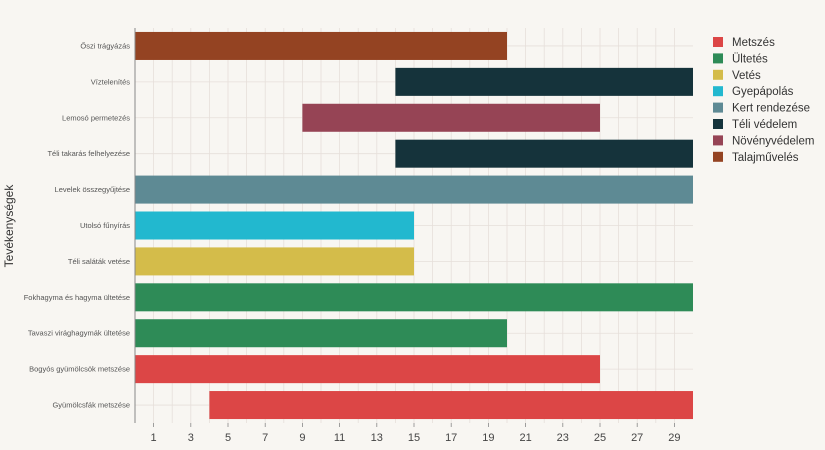 The height and width of the screenshot is (450, 825). What do you see at coordinates (488, 438) in the screenshot?
I see `x-tick-label: 19` at bounding box center [488, 438].